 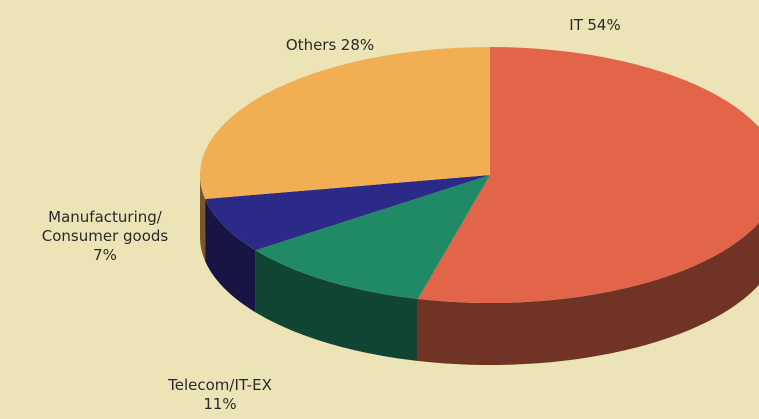 I want to click on slice-label: Manufacturing/ Consumer goods 7%, so click(x=105, y=236).